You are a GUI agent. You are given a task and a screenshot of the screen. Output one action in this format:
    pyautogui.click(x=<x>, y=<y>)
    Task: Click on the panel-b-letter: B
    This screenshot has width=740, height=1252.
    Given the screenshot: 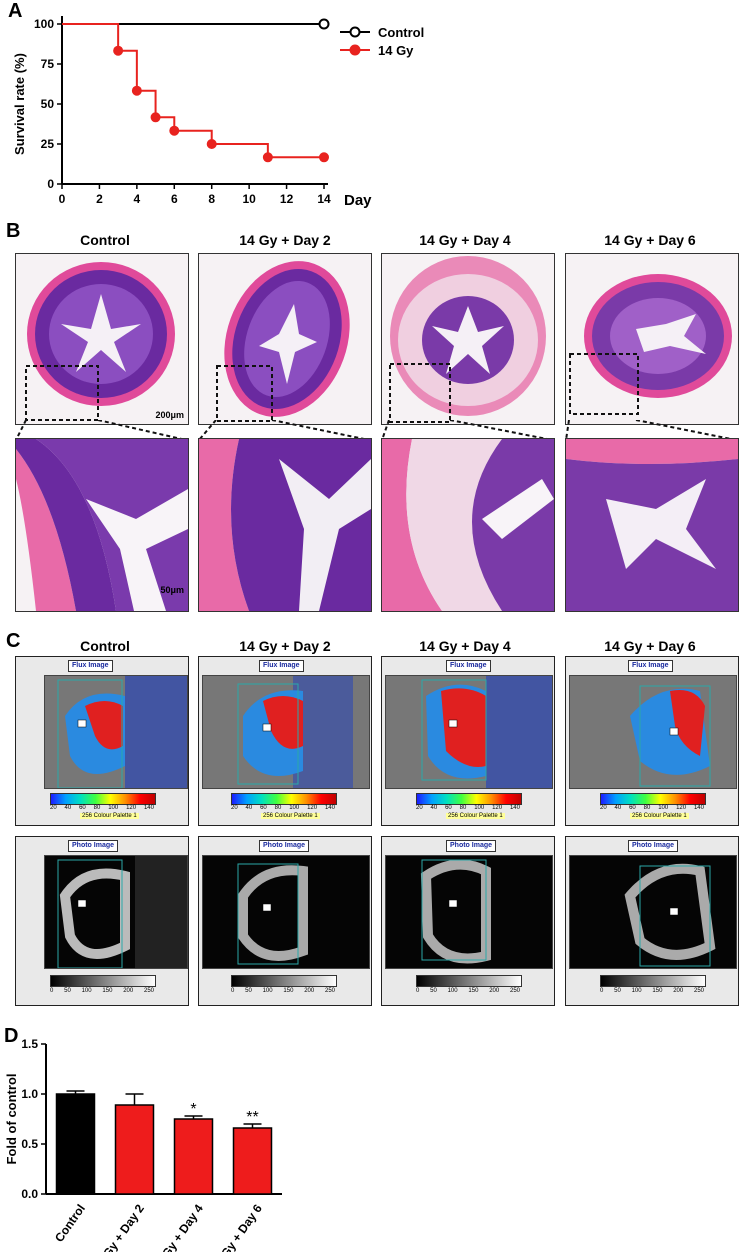 What is the action you would take?
    pyautogui.click(x=13, y=231)
    